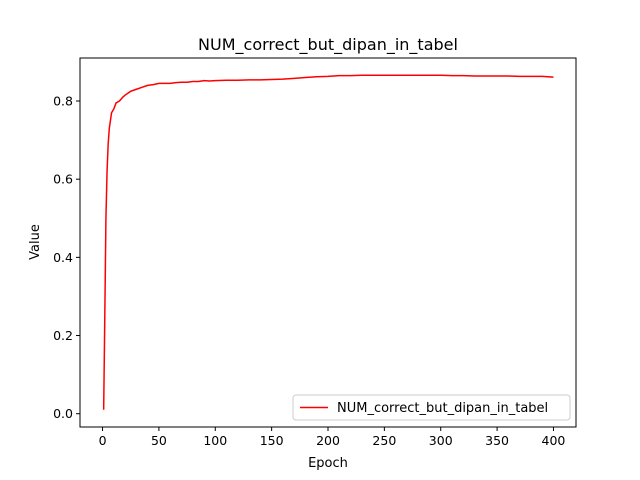 The width and height of the screenshot is (640, 480). What do you see at coordinates (63, 335) in the screenshot?
I see `y-tick-label: 0.2` at bounding box center [63, 335].